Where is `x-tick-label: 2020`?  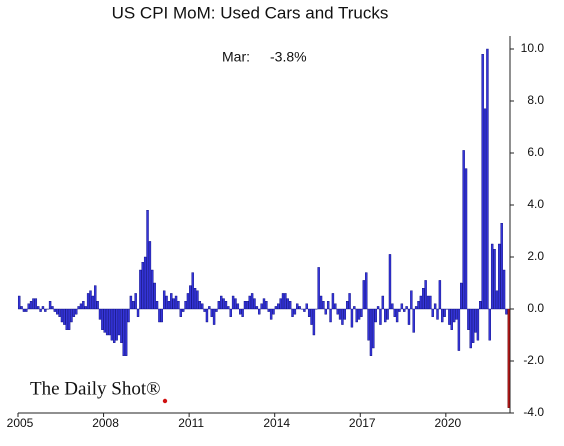
x-tick-label: 2020 is located at coordinates (447, 423).